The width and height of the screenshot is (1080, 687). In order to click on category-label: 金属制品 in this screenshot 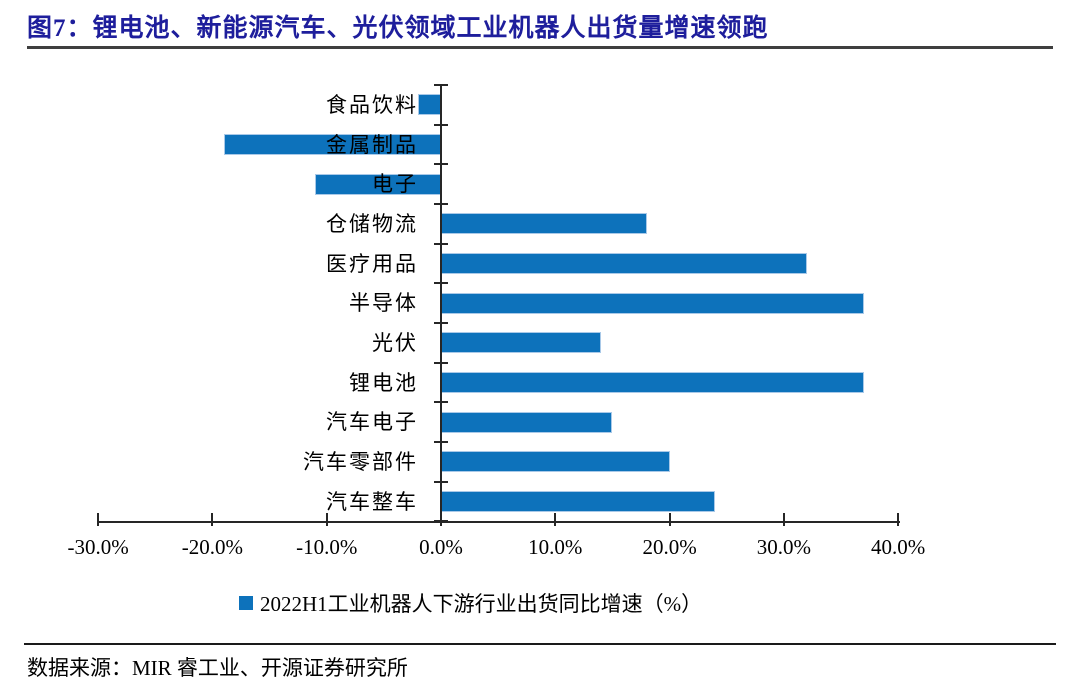, I will do `click(372, 144)`.